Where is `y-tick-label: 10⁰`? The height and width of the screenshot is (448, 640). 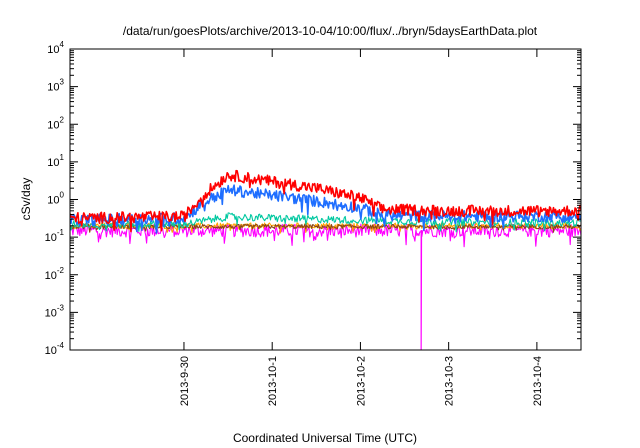
y-tick-label: 10⁰ is located at coordinates (55, 199).